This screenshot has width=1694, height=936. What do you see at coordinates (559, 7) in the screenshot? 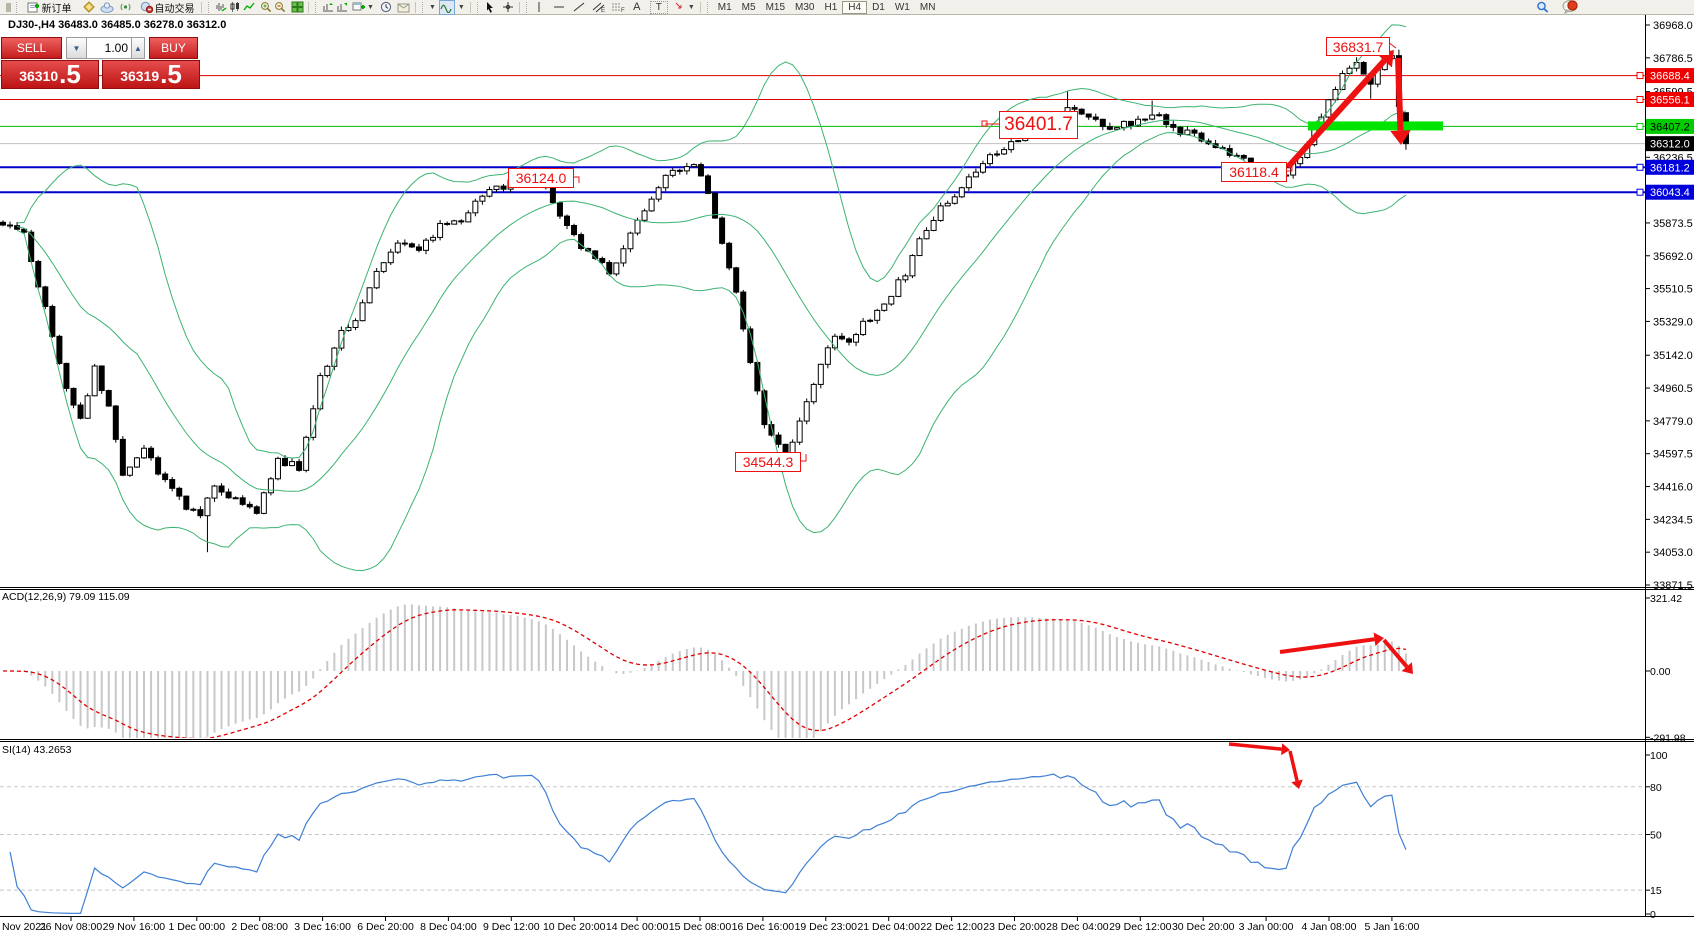
I see `horizontal-line-icon` at bounding box center [559, 7].